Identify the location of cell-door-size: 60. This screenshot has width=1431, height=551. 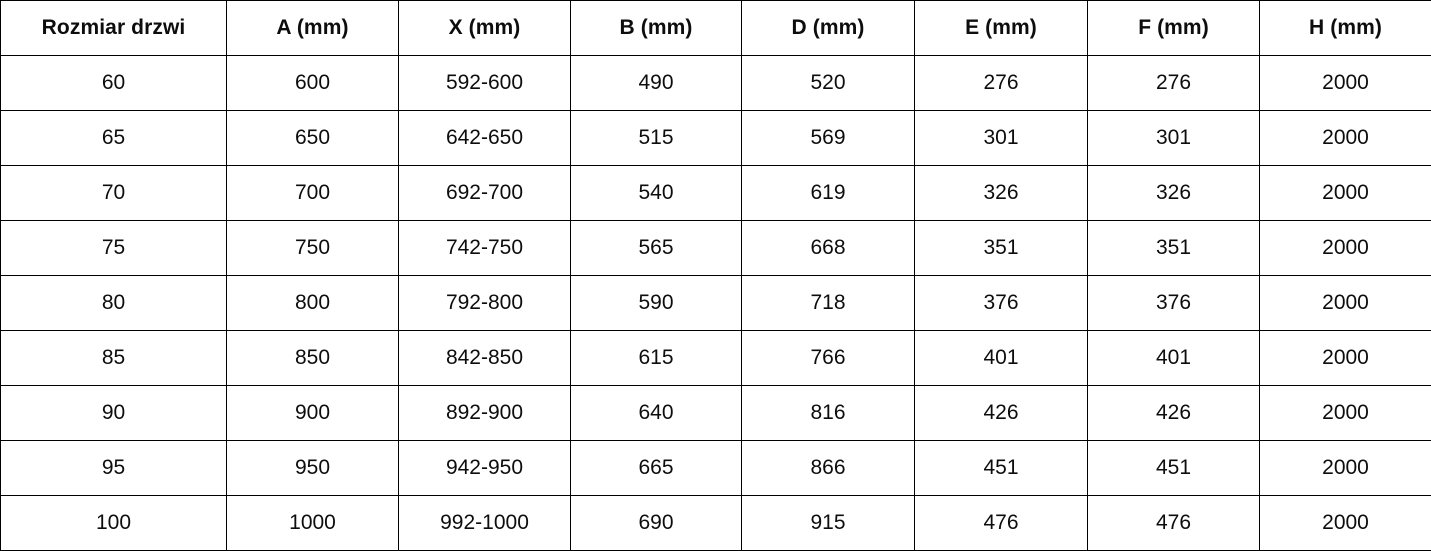
(114, 83).